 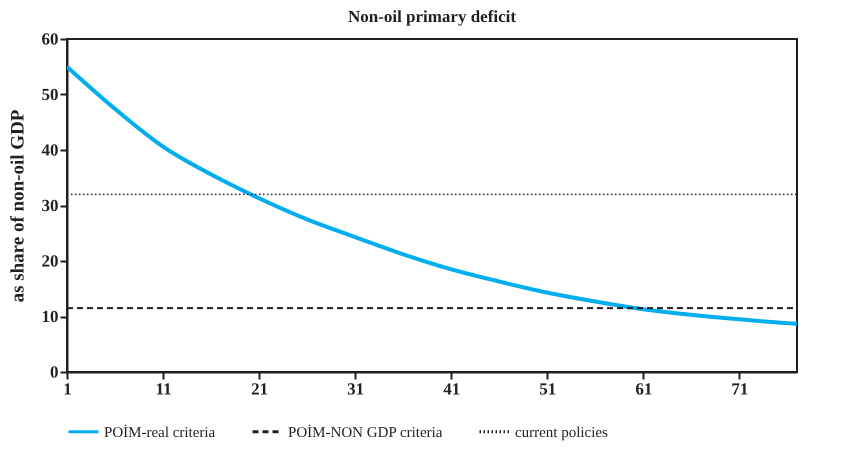 What do you see at coordinates (50, 150) in the screenshot?
I see `y-tick-label: 40` at bounding box center [50, 150].